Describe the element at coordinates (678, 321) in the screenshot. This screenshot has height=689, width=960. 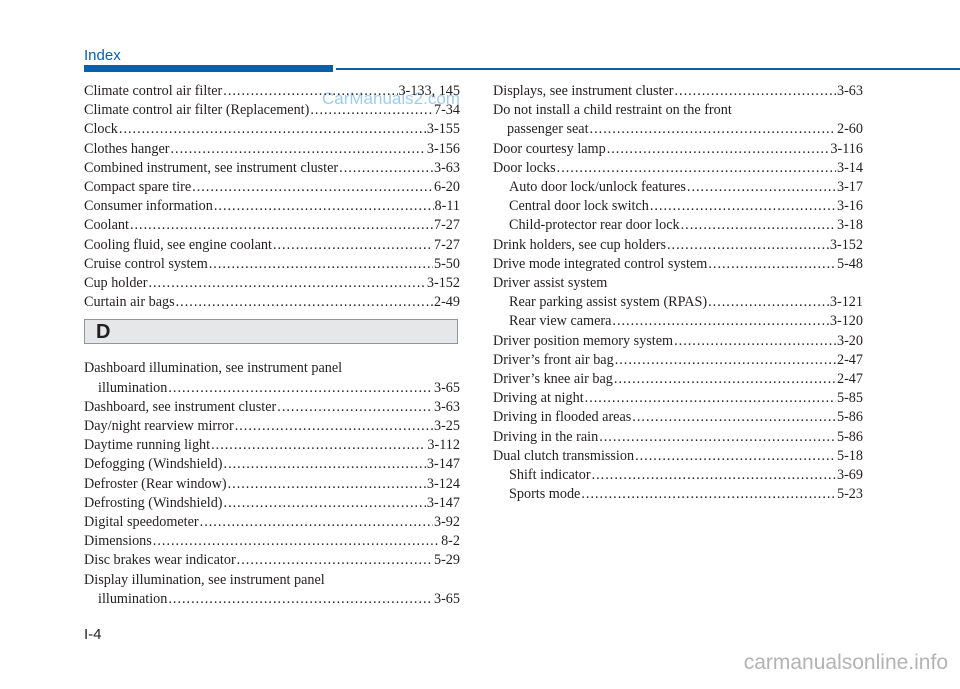
I see `index-subentry: Rear view camera3-120` at that location.